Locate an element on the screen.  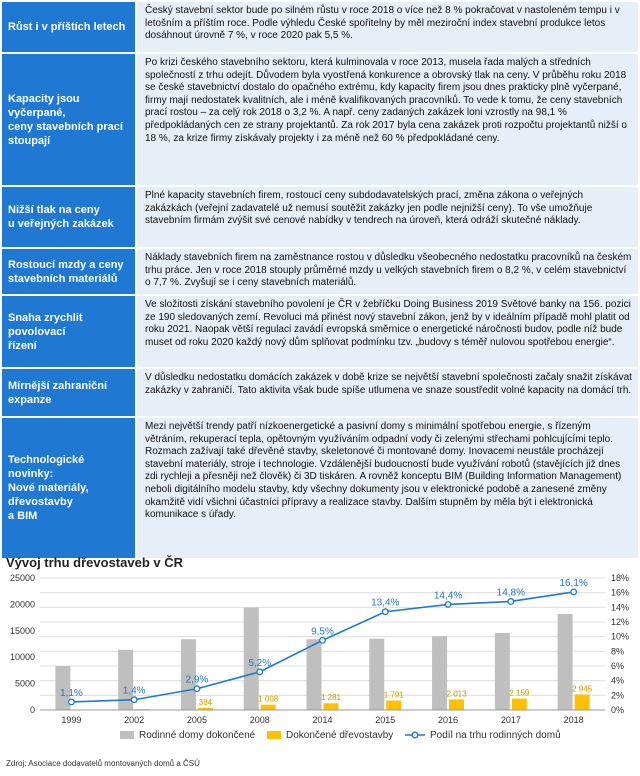
right-axis-tick: 2% is located at coordinates (617, 695).